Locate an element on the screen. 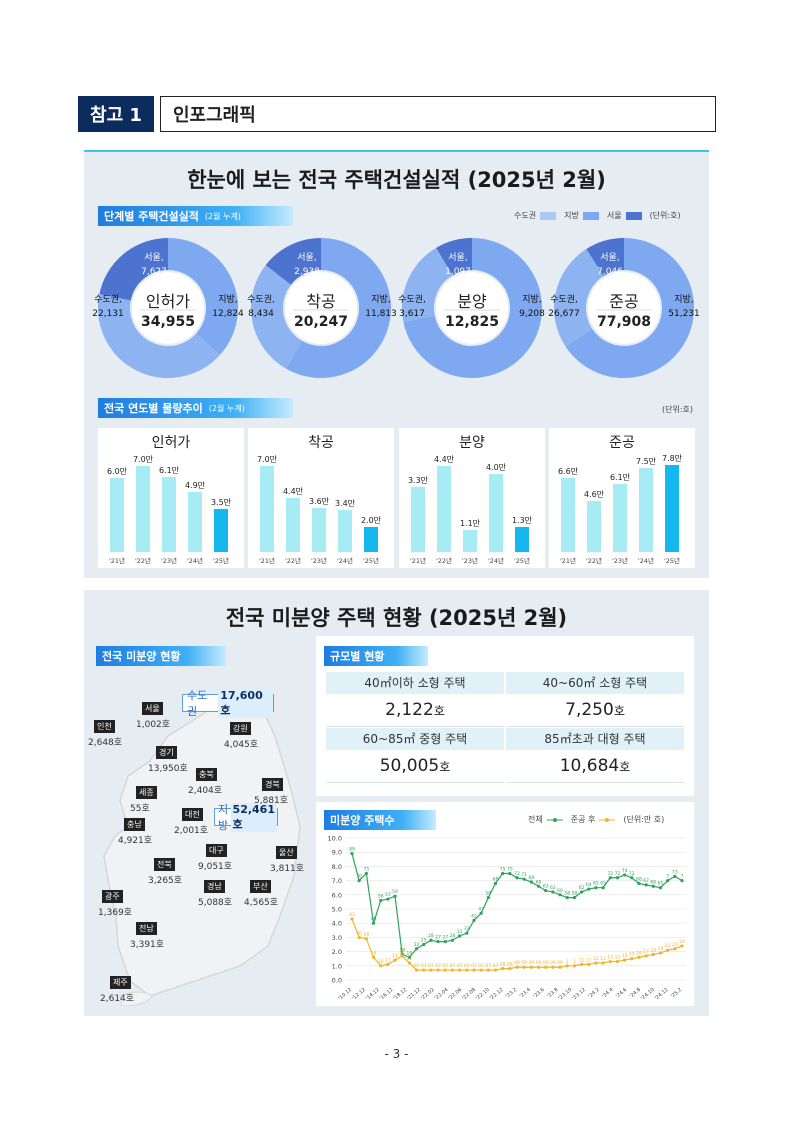 This screenshot has width=793, height=1121. y-tick-label: 1.0 is located at coordinates (337, 966).